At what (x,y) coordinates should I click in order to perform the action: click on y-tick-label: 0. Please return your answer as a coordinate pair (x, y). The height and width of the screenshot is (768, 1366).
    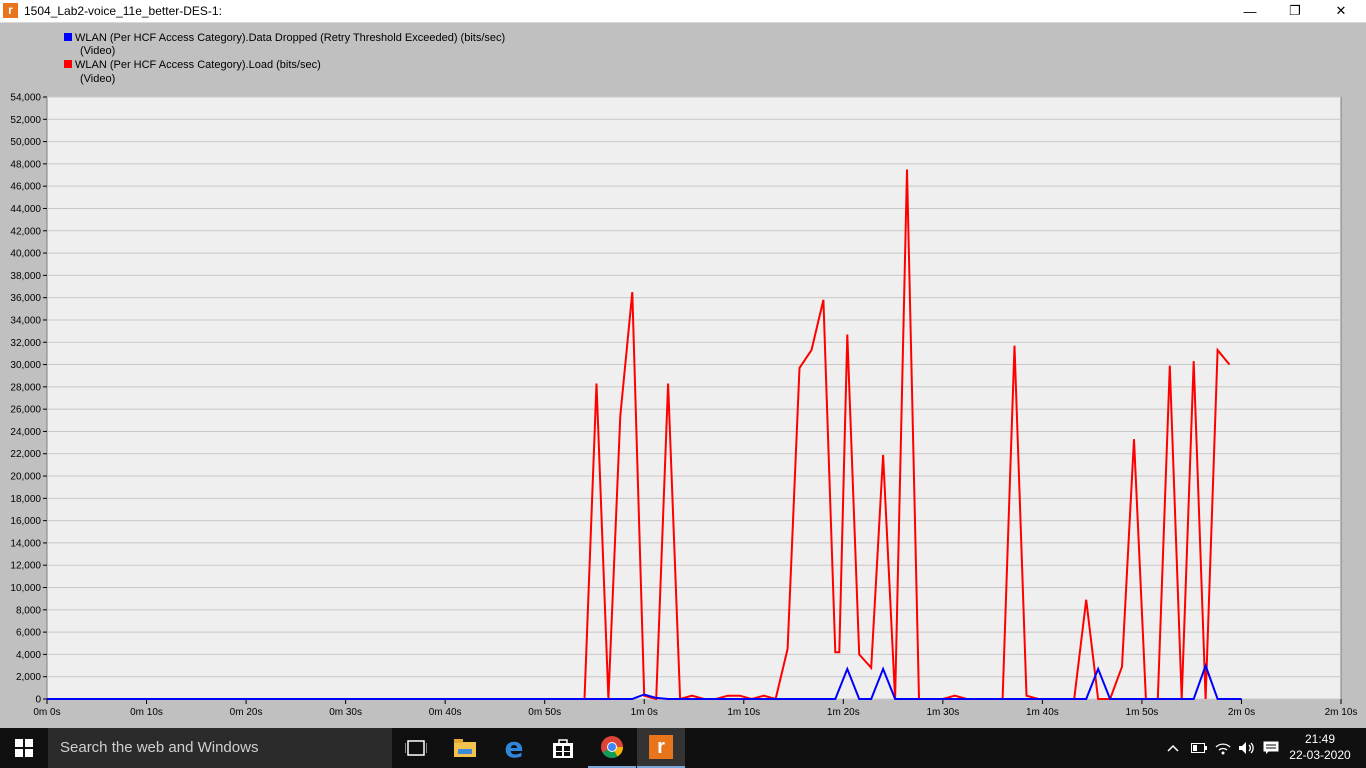
    Looking at the image, I should click on (38, 700).